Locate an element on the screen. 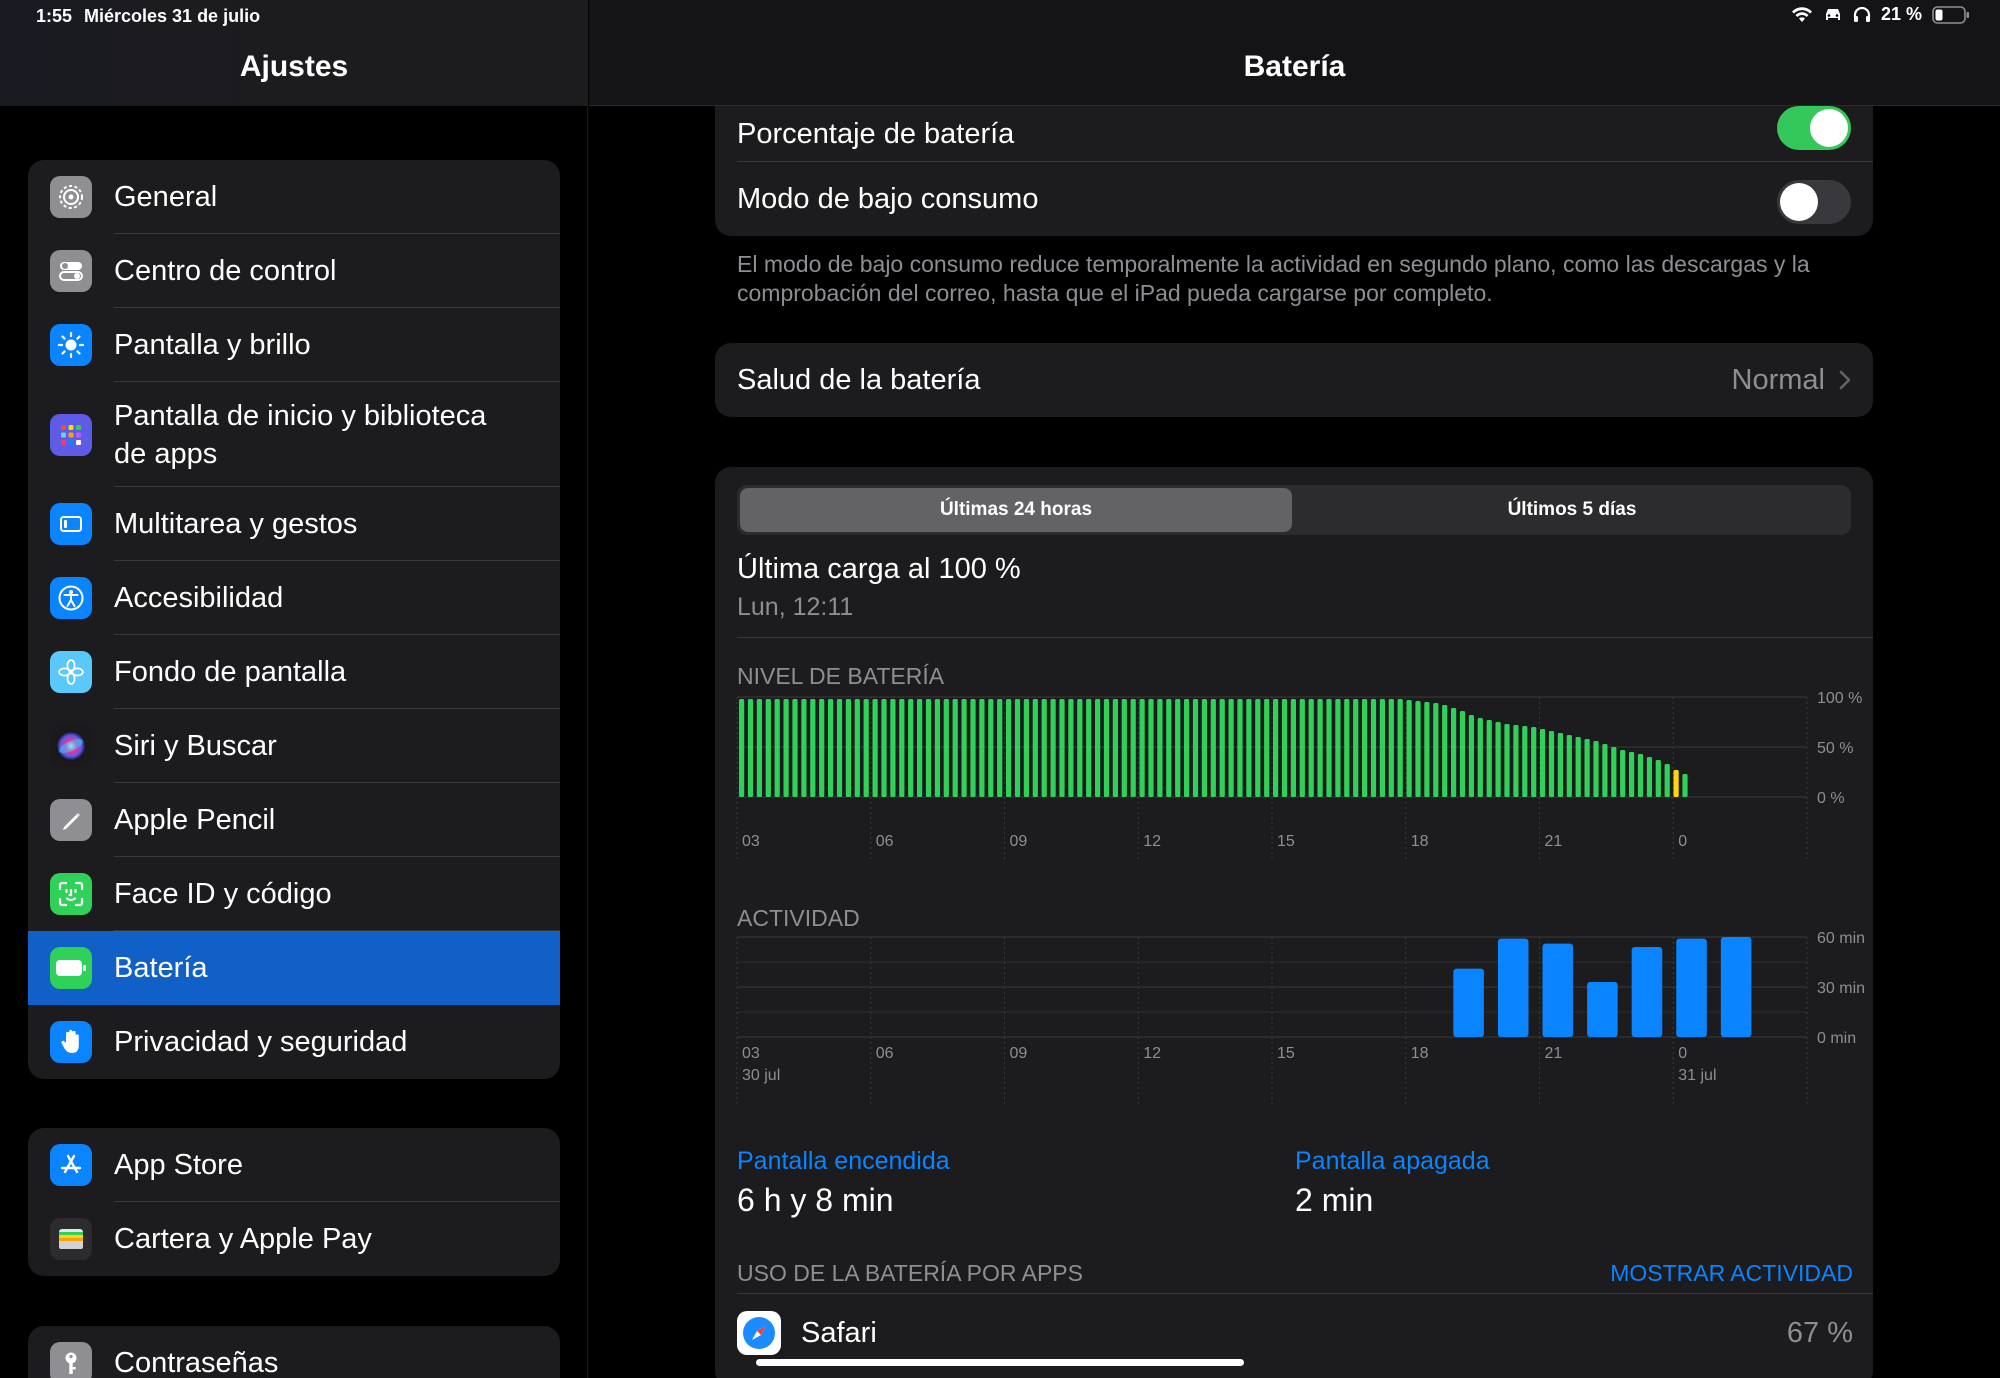  settings-group-store: App Store Cartera y Apple Pay is located at coordinates (294, 1202).